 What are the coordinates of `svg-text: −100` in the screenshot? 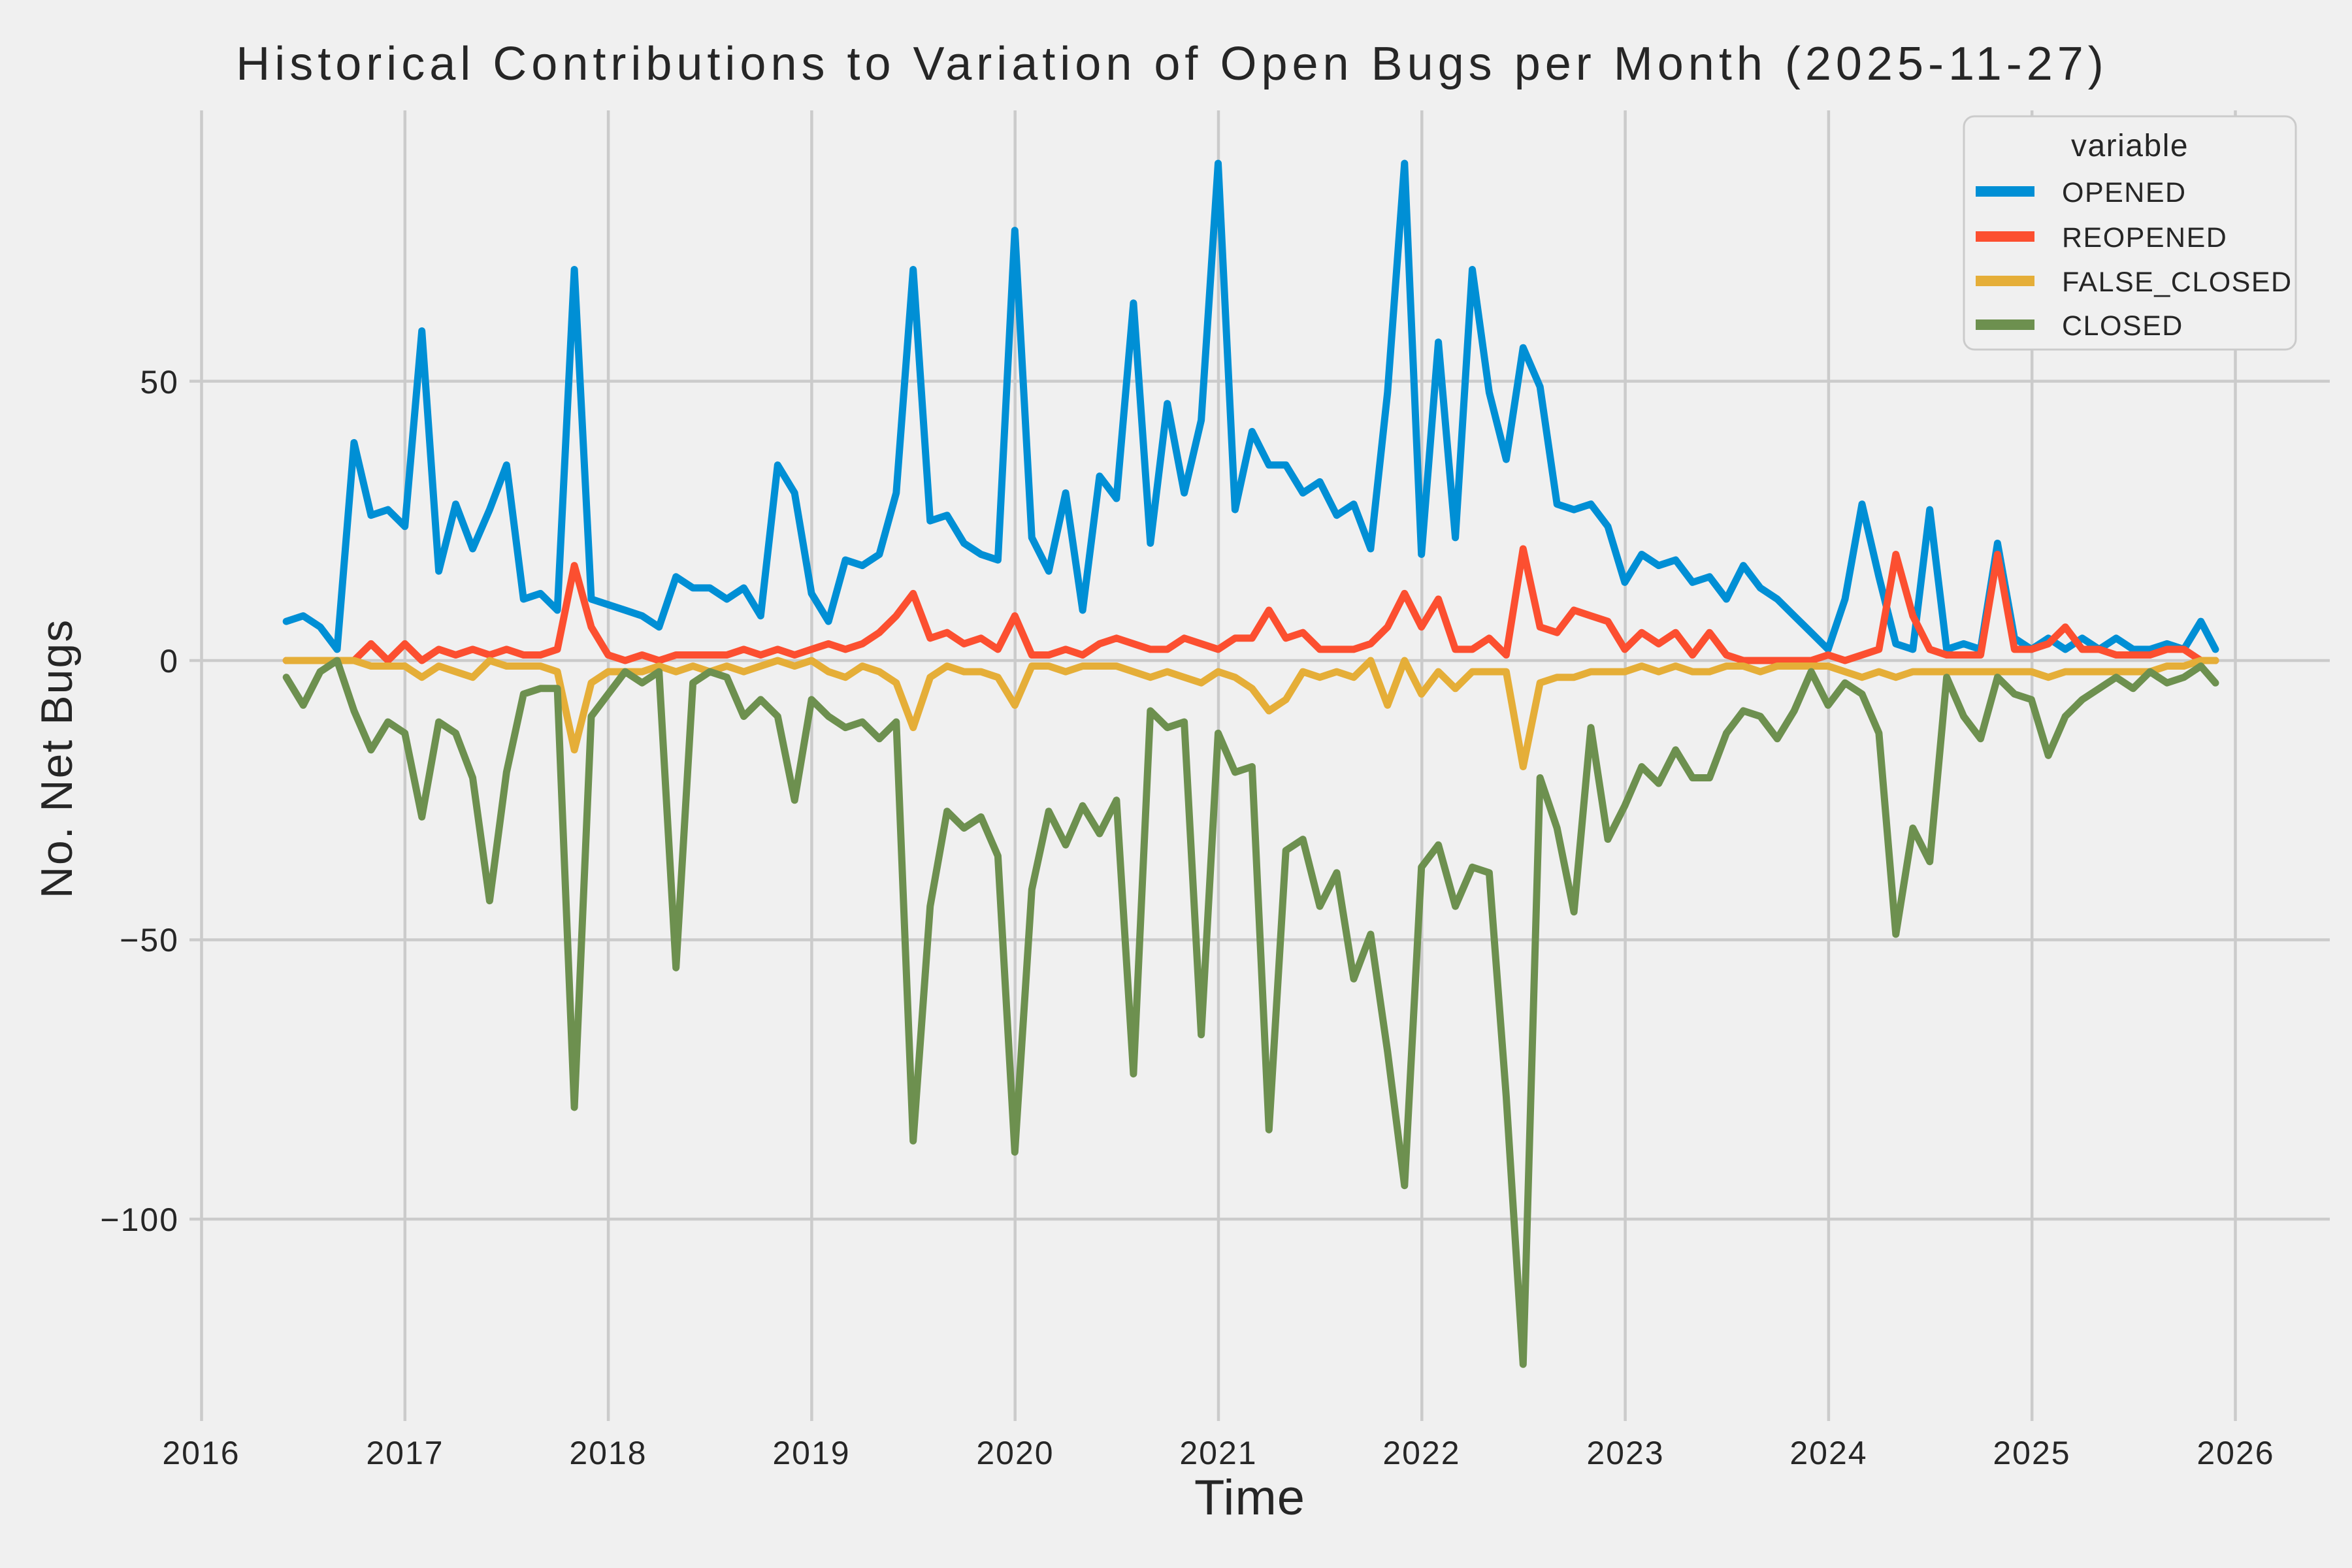 It's located at (139, 1219).